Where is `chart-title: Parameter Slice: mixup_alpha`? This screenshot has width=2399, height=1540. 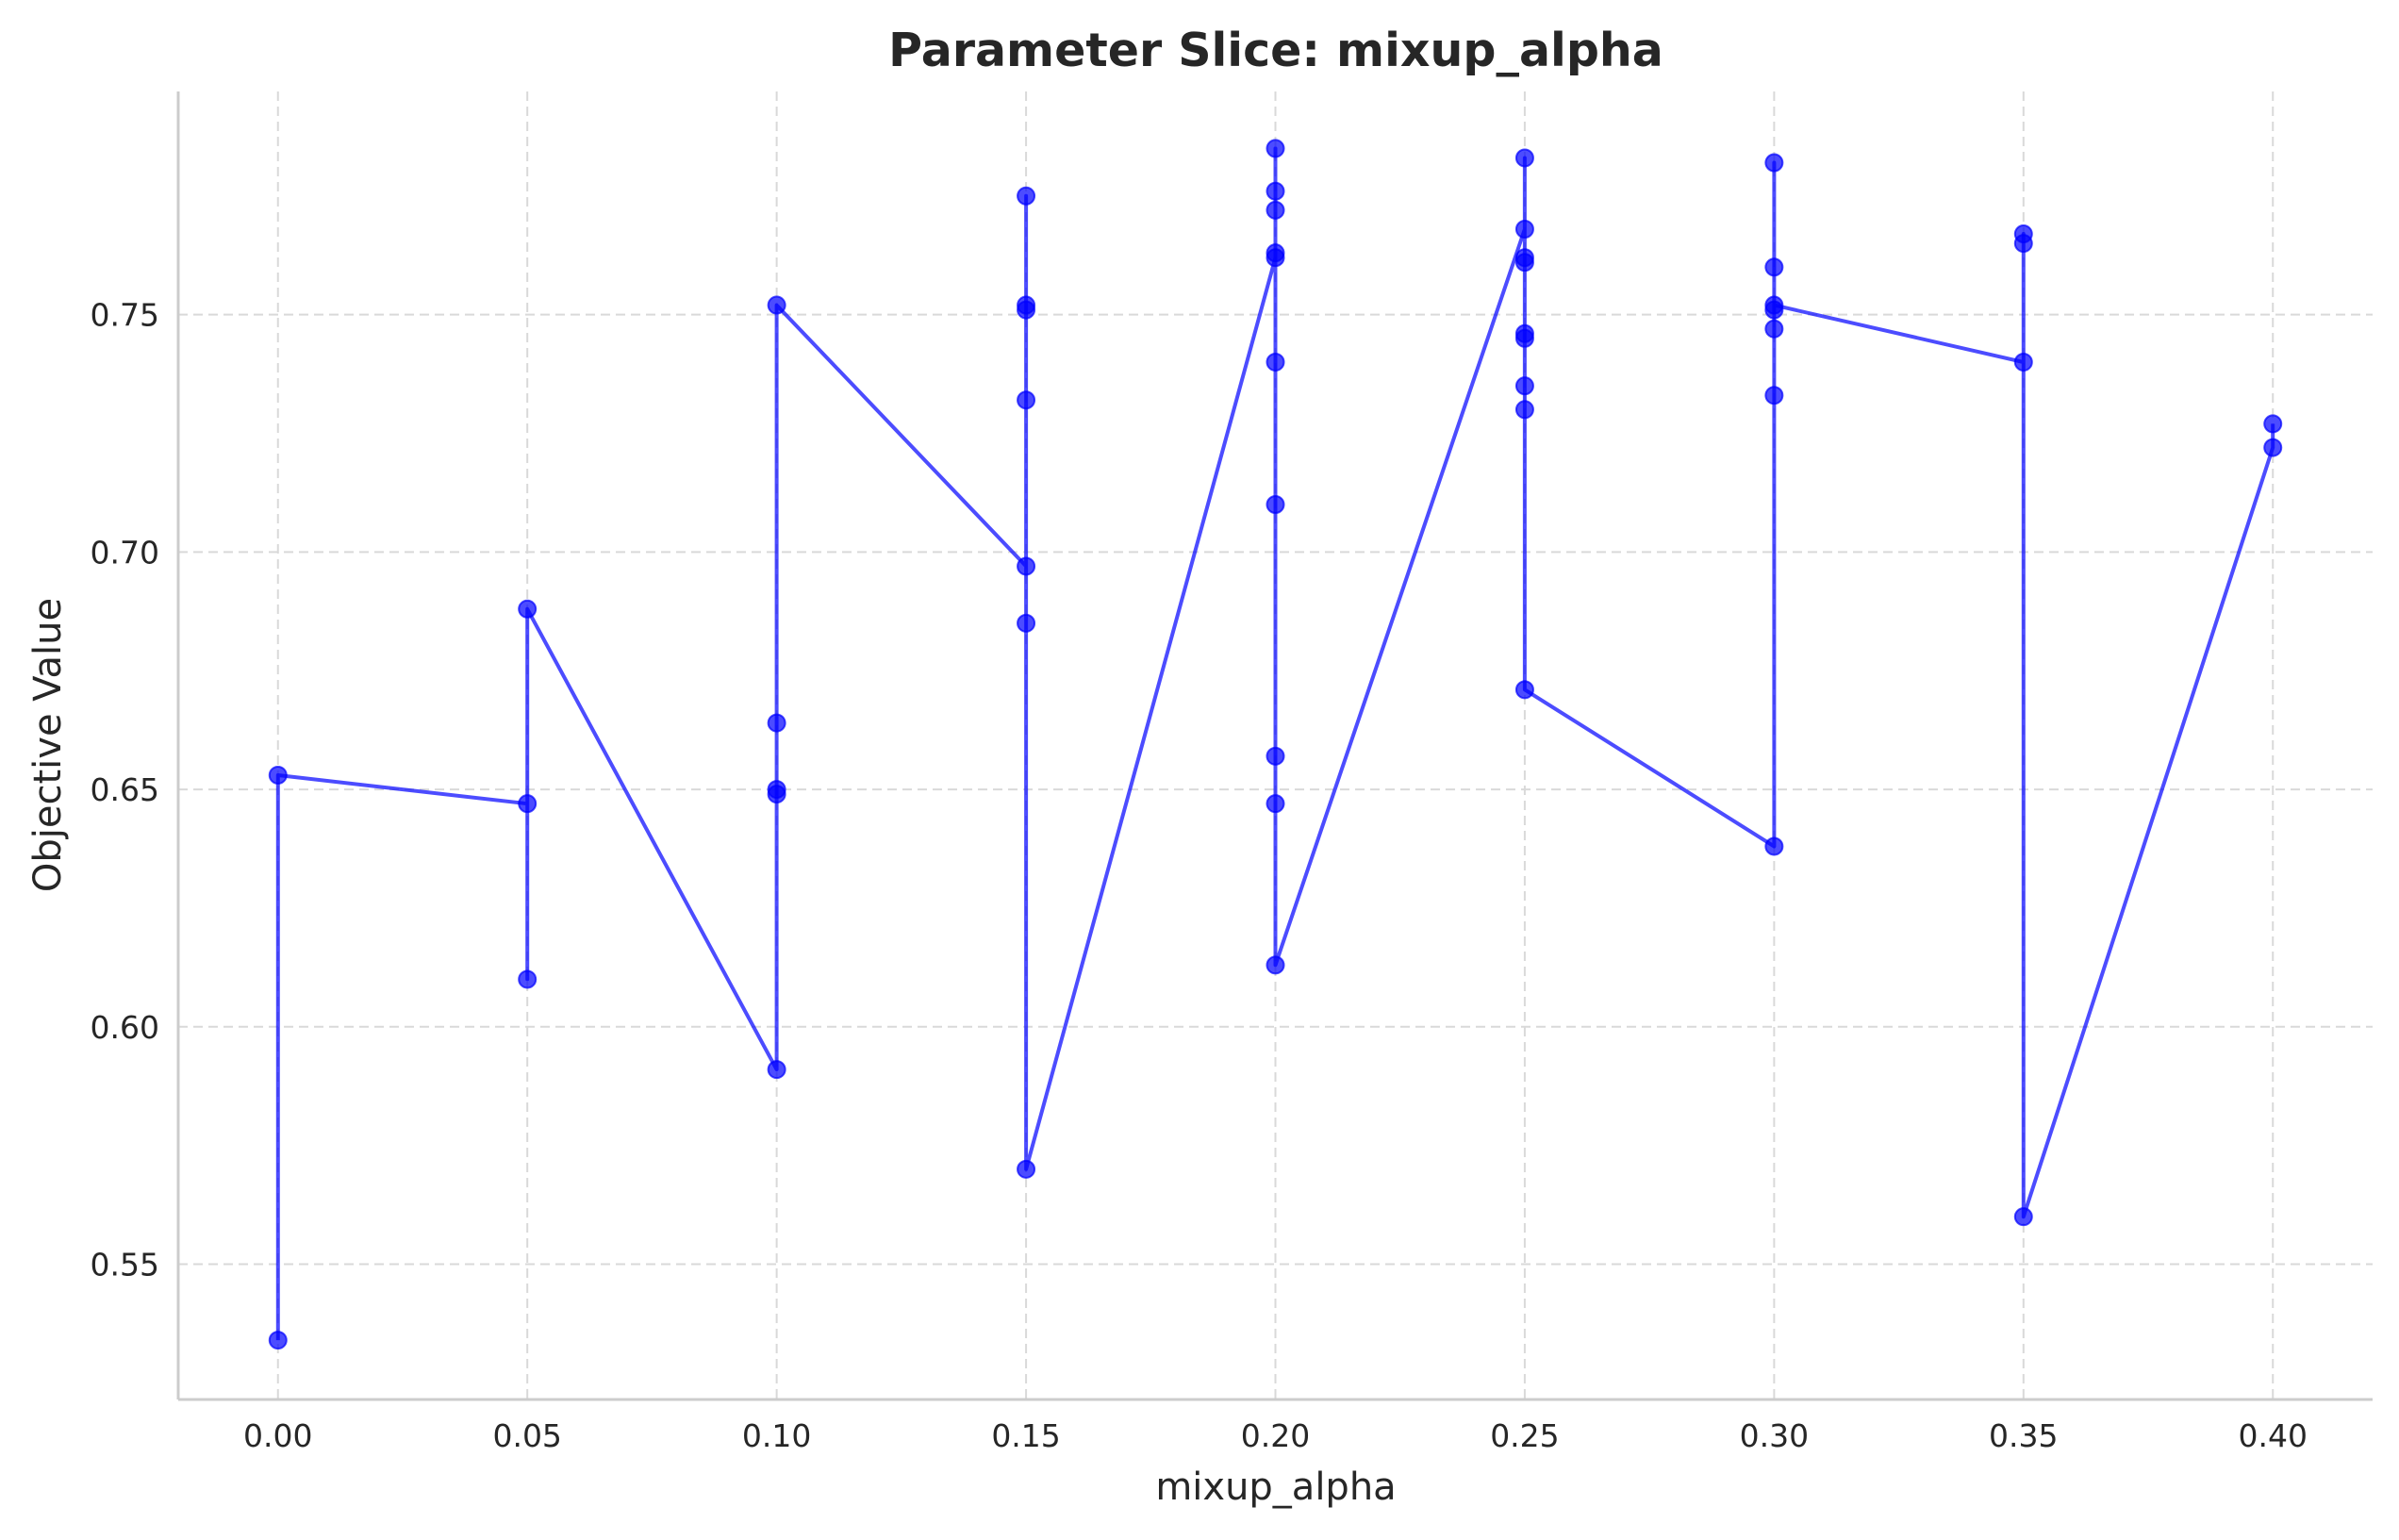 chart-title: Parameter Slice: mixup_alpha is located at coordinates (1275, 50).